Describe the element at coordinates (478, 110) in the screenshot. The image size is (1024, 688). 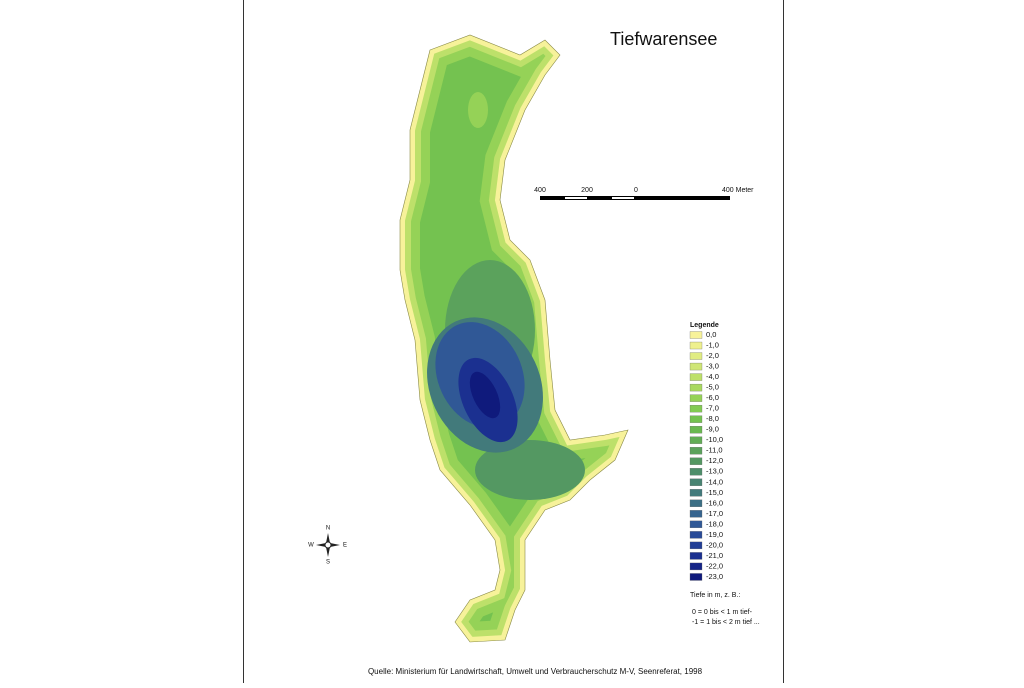
I see `shoal` at that location.